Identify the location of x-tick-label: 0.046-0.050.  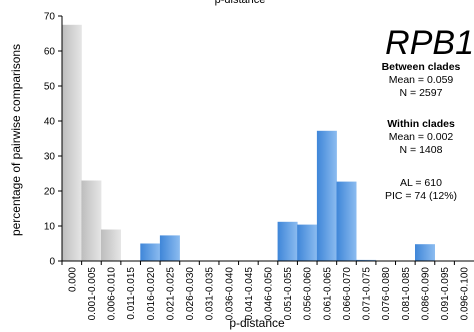
(269, 294).